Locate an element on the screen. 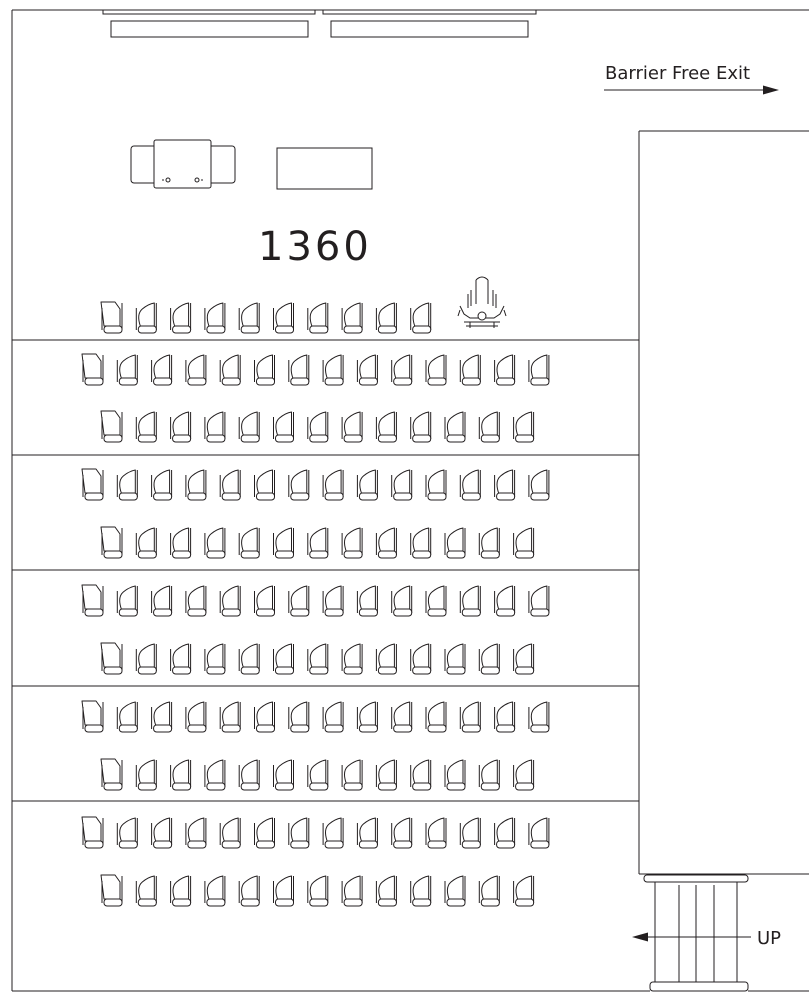 This screenshot has height=1000, width=809. left-arrow-icon is located at coordinates (691, 937).